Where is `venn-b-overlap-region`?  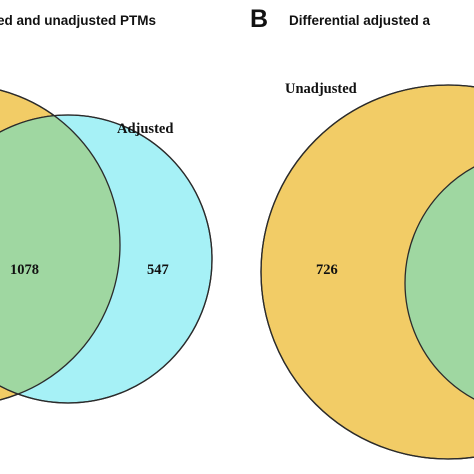
venn-b-overlap-region is located at coordinates (439, 283).